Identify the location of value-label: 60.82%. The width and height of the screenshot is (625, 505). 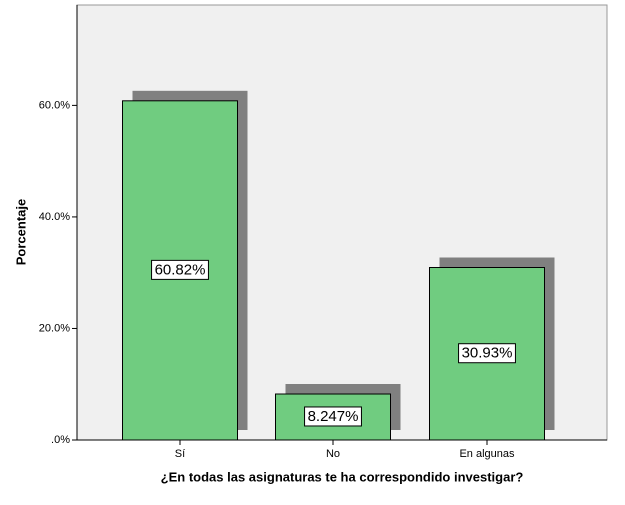
(180, 269).